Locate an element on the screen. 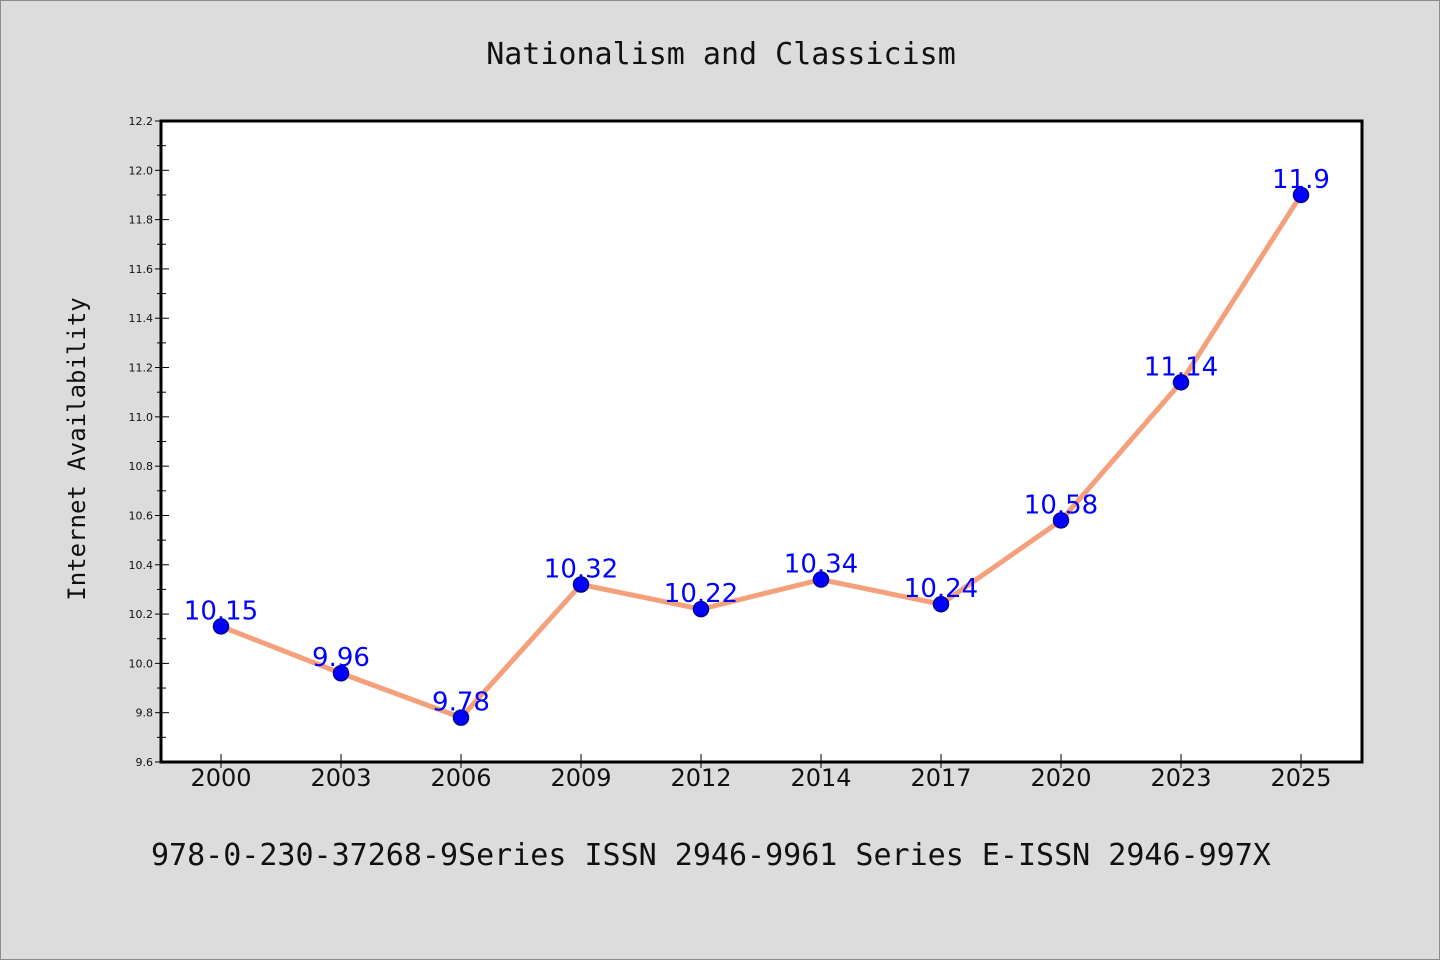 This screenshot has width=1440, height=960. y-tick-label: 10.6 is located at coordinates (141, 515).